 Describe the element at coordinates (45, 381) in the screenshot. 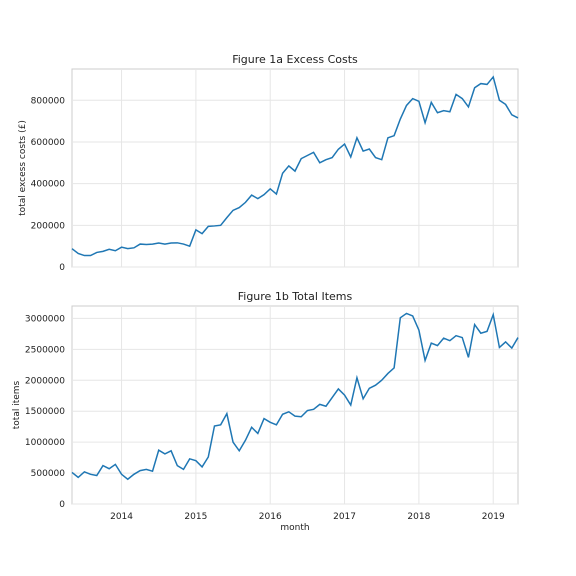

I see `panel-total-items-ytick-label: 2000000` at that location.